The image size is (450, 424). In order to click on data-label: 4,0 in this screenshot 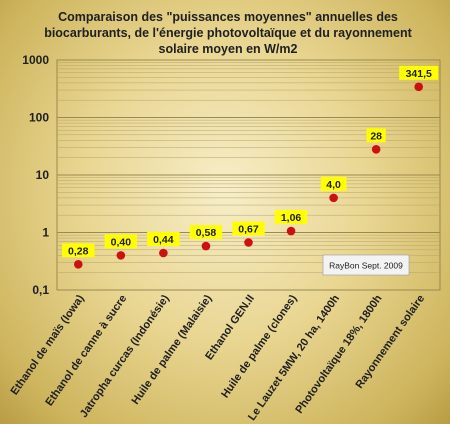, I will do `click(333, 185)`.